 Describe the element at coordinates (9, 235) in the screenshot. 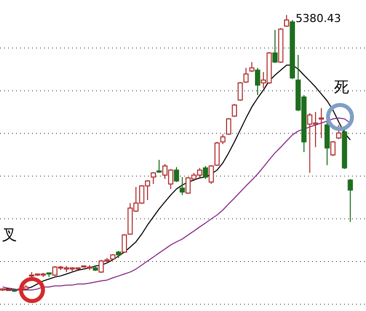

I see `annotation: 叉` at that location.